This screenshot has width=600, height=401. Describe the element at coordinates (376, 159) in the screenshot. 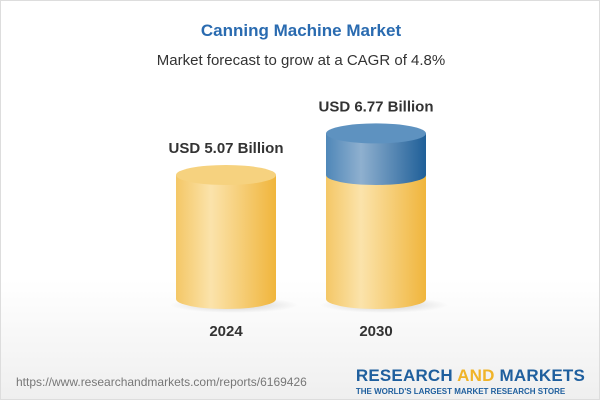

I see `bar-growth-segment` at that location.